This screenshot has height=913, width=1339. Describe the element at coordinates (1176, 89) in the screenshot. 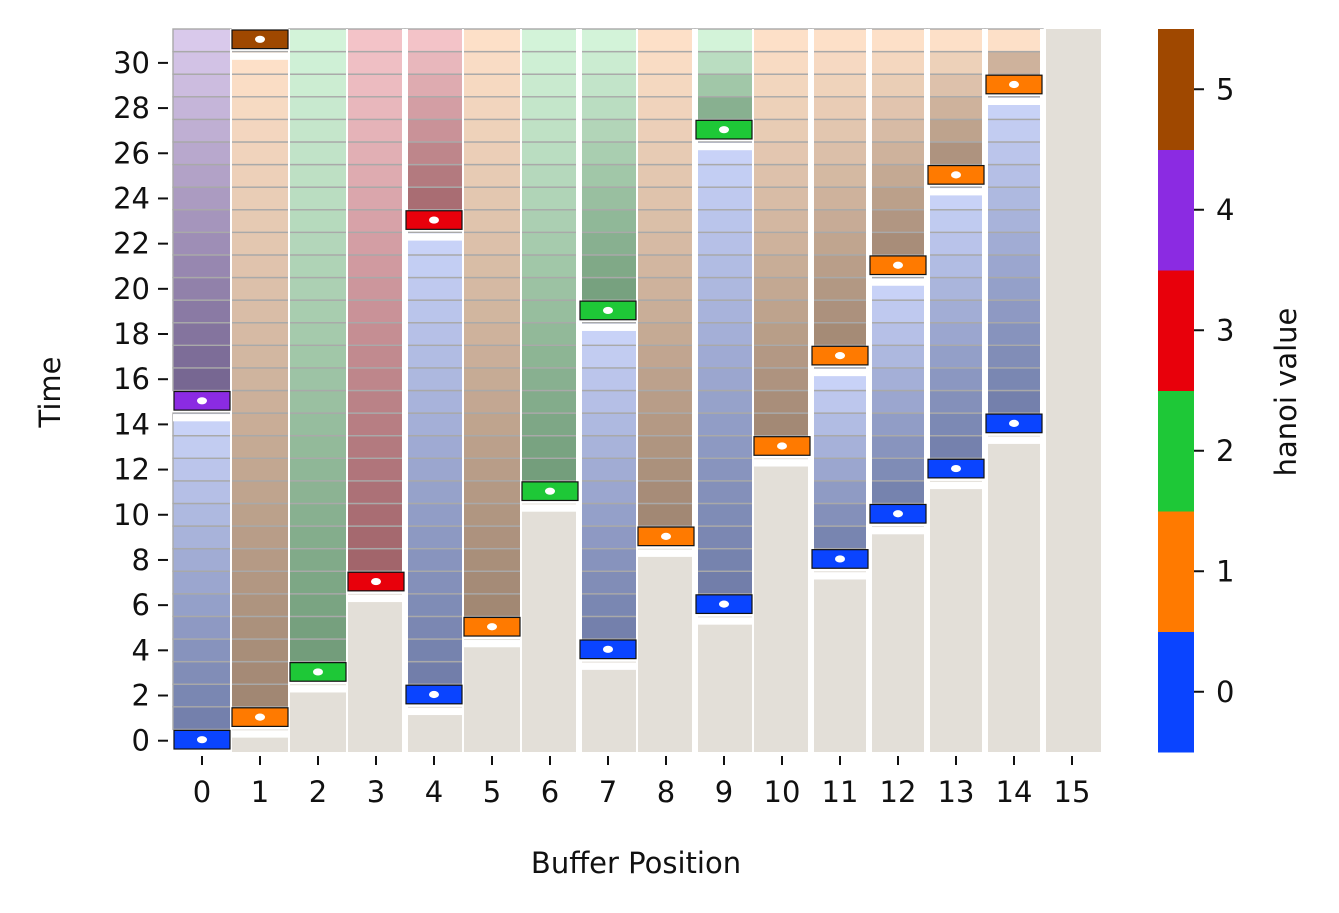

I see `colorbar-segment` at that location.